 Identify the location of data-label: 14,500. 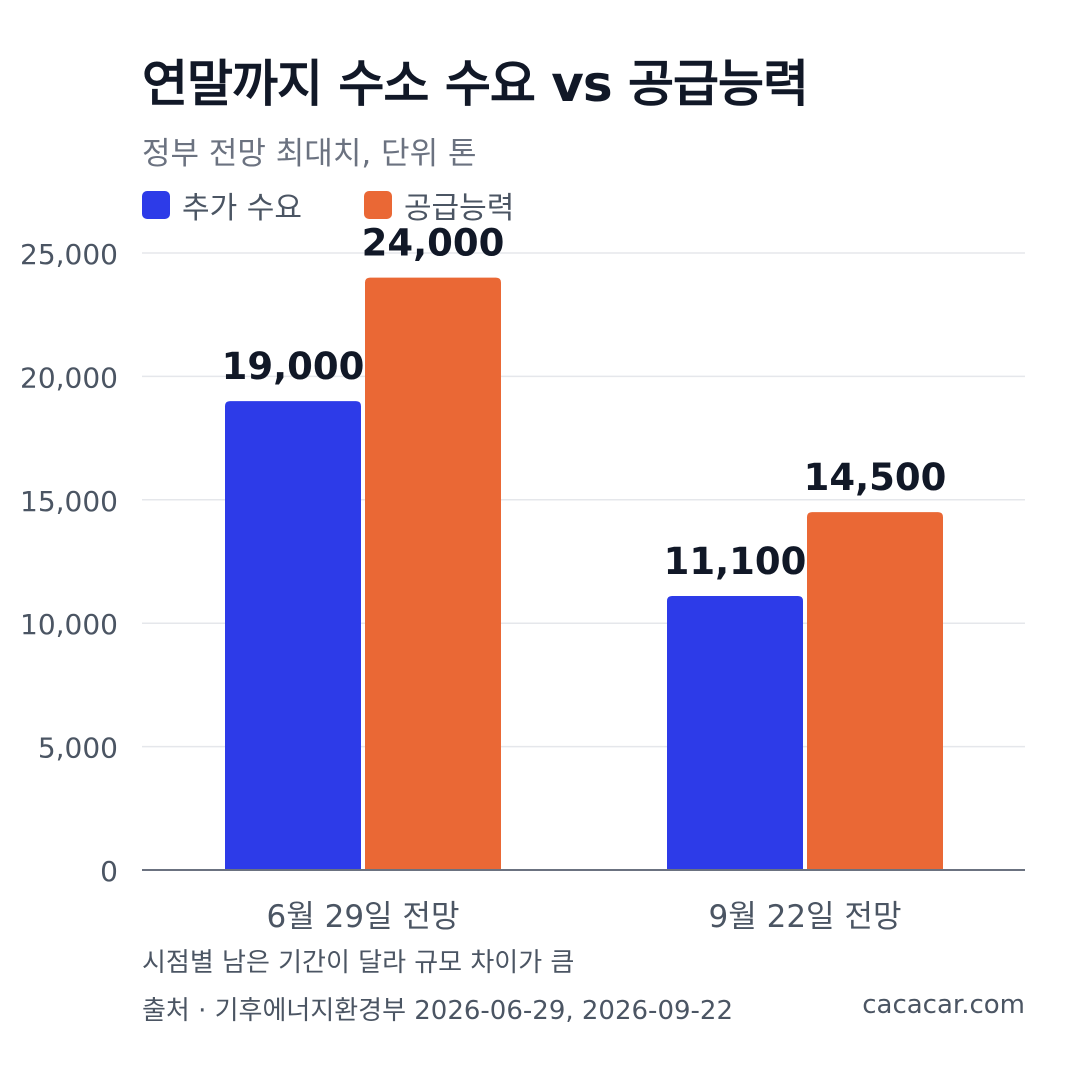
(875, 477).